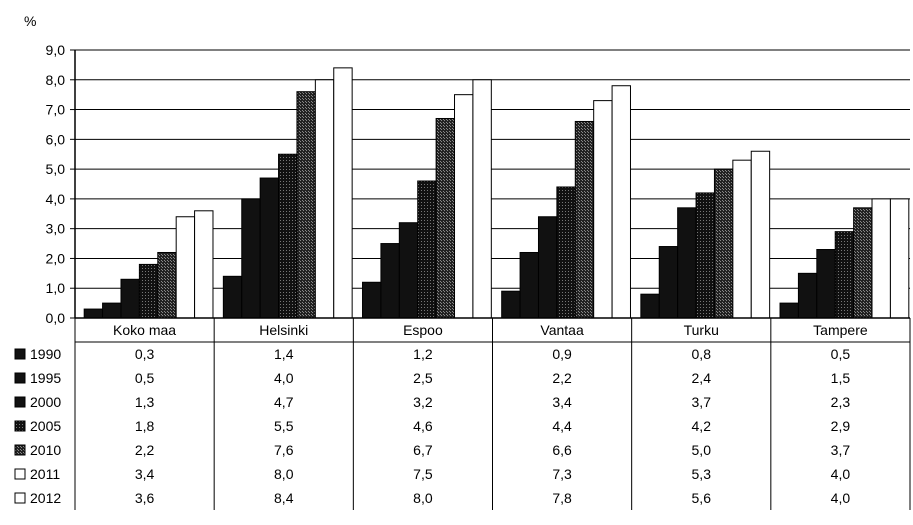 The image size is (913, 525). I want to click on y-tick-label: 7,0, so click(56, 110).